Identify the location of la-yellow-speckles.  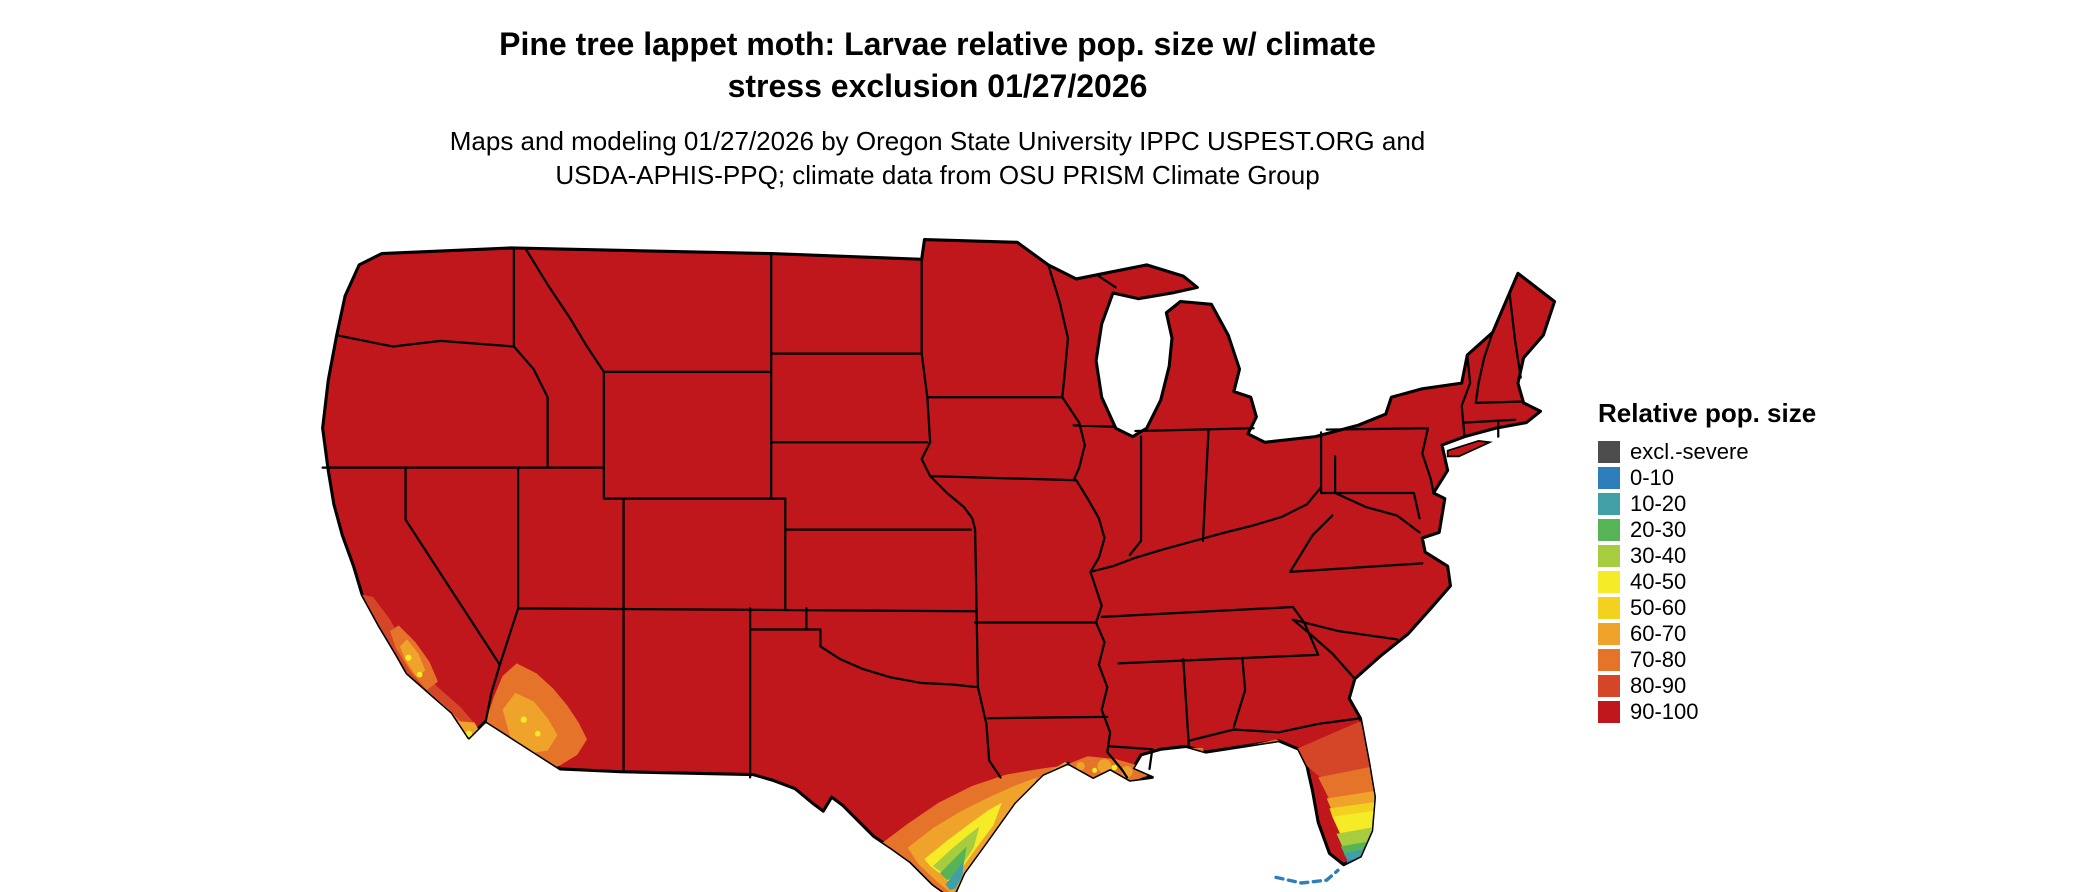
(1105, 768).